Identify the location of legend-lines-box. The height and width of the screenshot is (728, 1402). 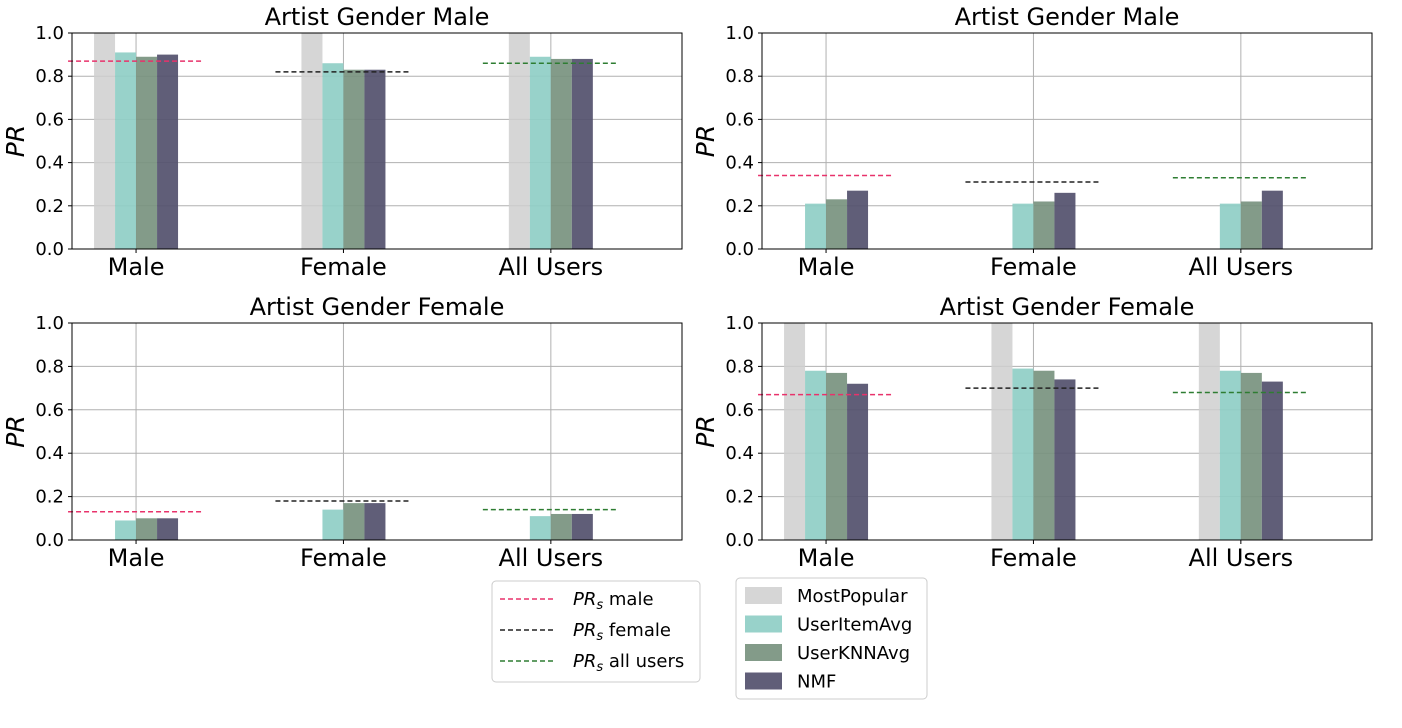
(596, 631).